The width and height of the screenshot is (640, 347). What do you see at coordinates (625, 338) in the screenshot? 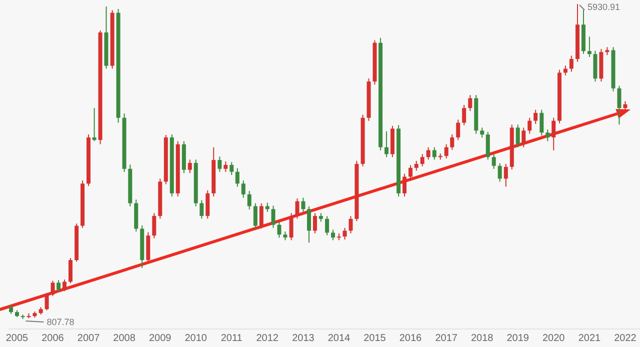
I see `x-tick-label: 2022` at bounding box center [625, 338].